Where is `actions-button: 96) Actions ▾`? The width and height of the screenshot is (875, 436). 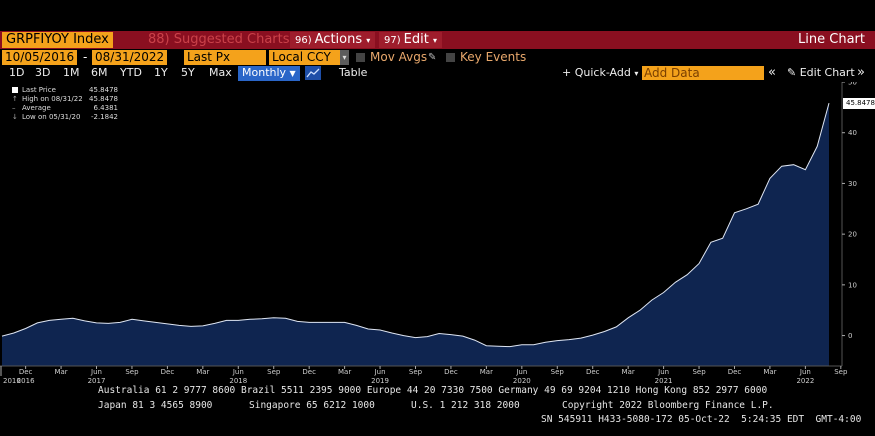 actions-button: 96) Actions ▾ is located at coordinates (333, 40).